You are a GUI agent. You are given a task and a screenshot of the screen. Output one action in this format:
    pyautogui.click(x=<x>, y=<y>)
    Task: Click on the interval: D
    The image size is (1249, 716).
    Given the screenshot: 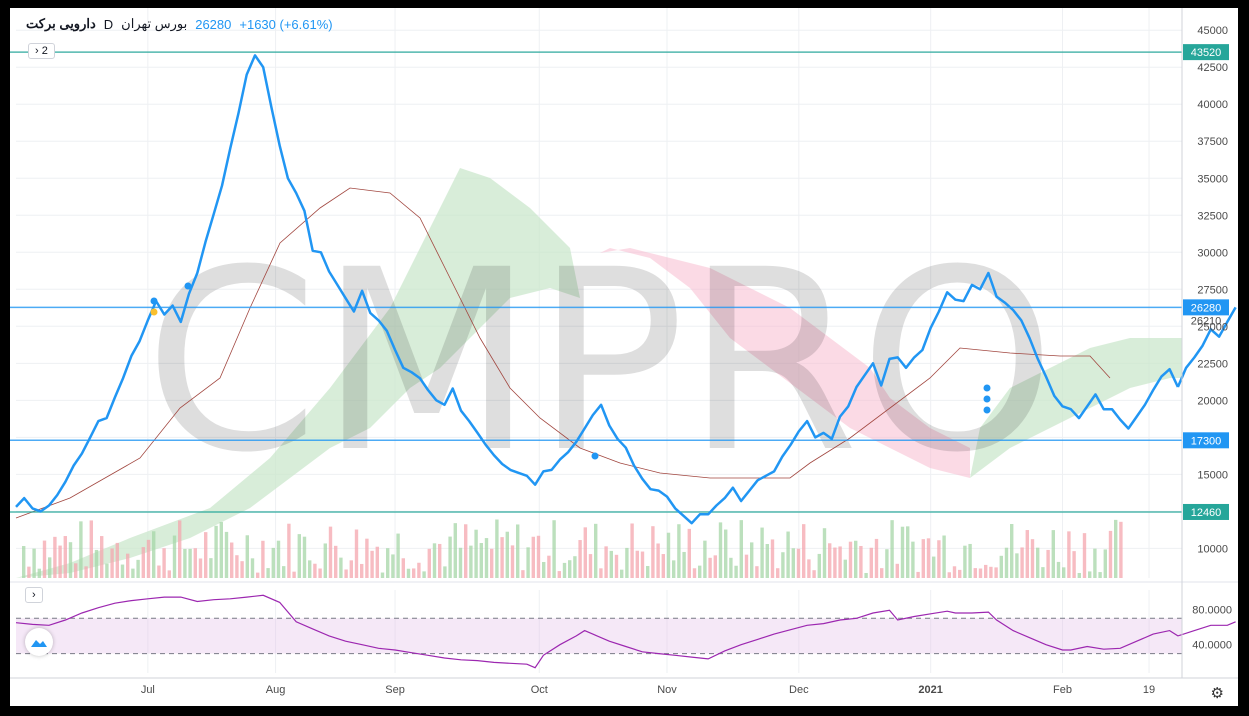 What is the action you would take?
    pyautogui.click(x=108, y=24)
    